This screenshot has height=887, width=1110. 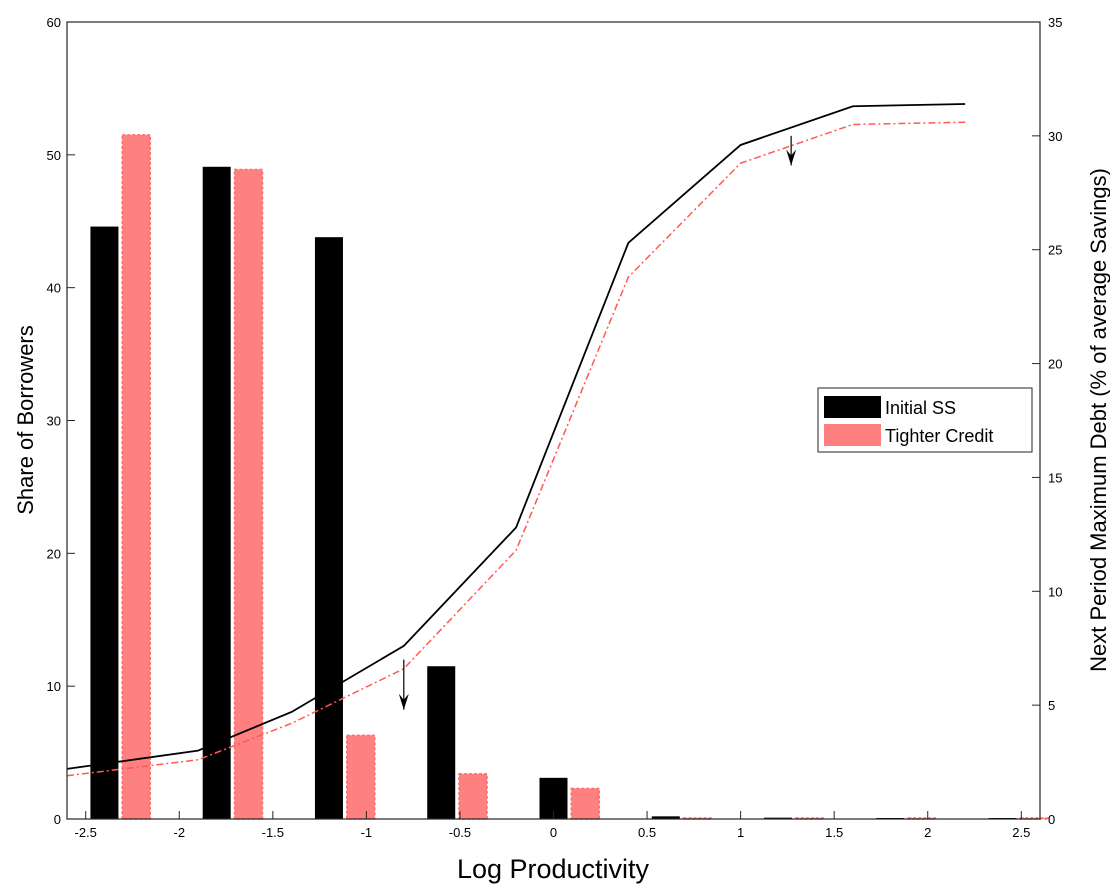 I want to click on y-tick-label: 60, so click(x=54, y=22).